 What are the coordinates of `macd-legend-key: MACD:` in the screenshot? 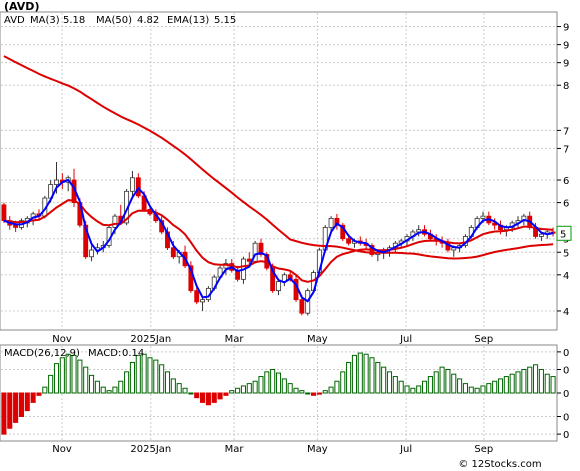 It's located at (104, 353).